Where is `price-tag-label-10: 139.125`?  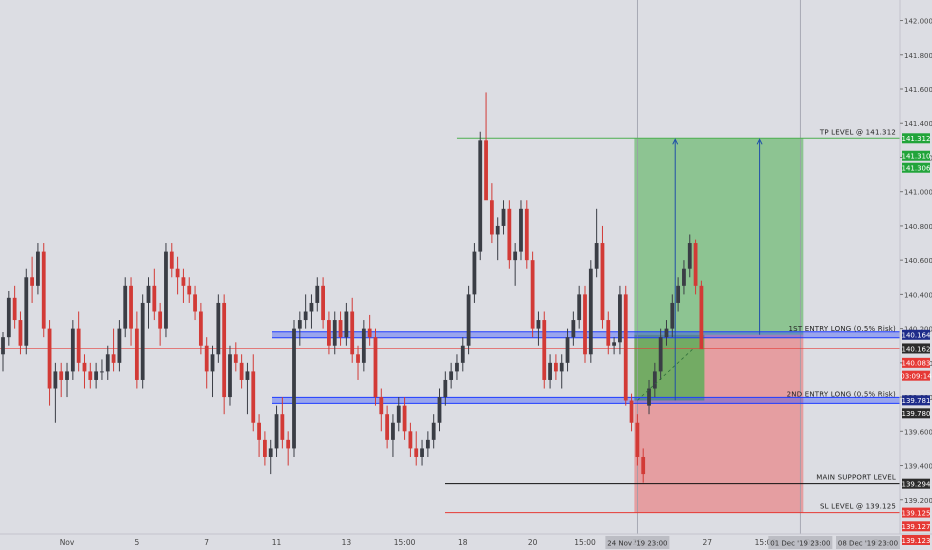 price-tag-label-10: 139.125 is located at coordinates (916, 513).